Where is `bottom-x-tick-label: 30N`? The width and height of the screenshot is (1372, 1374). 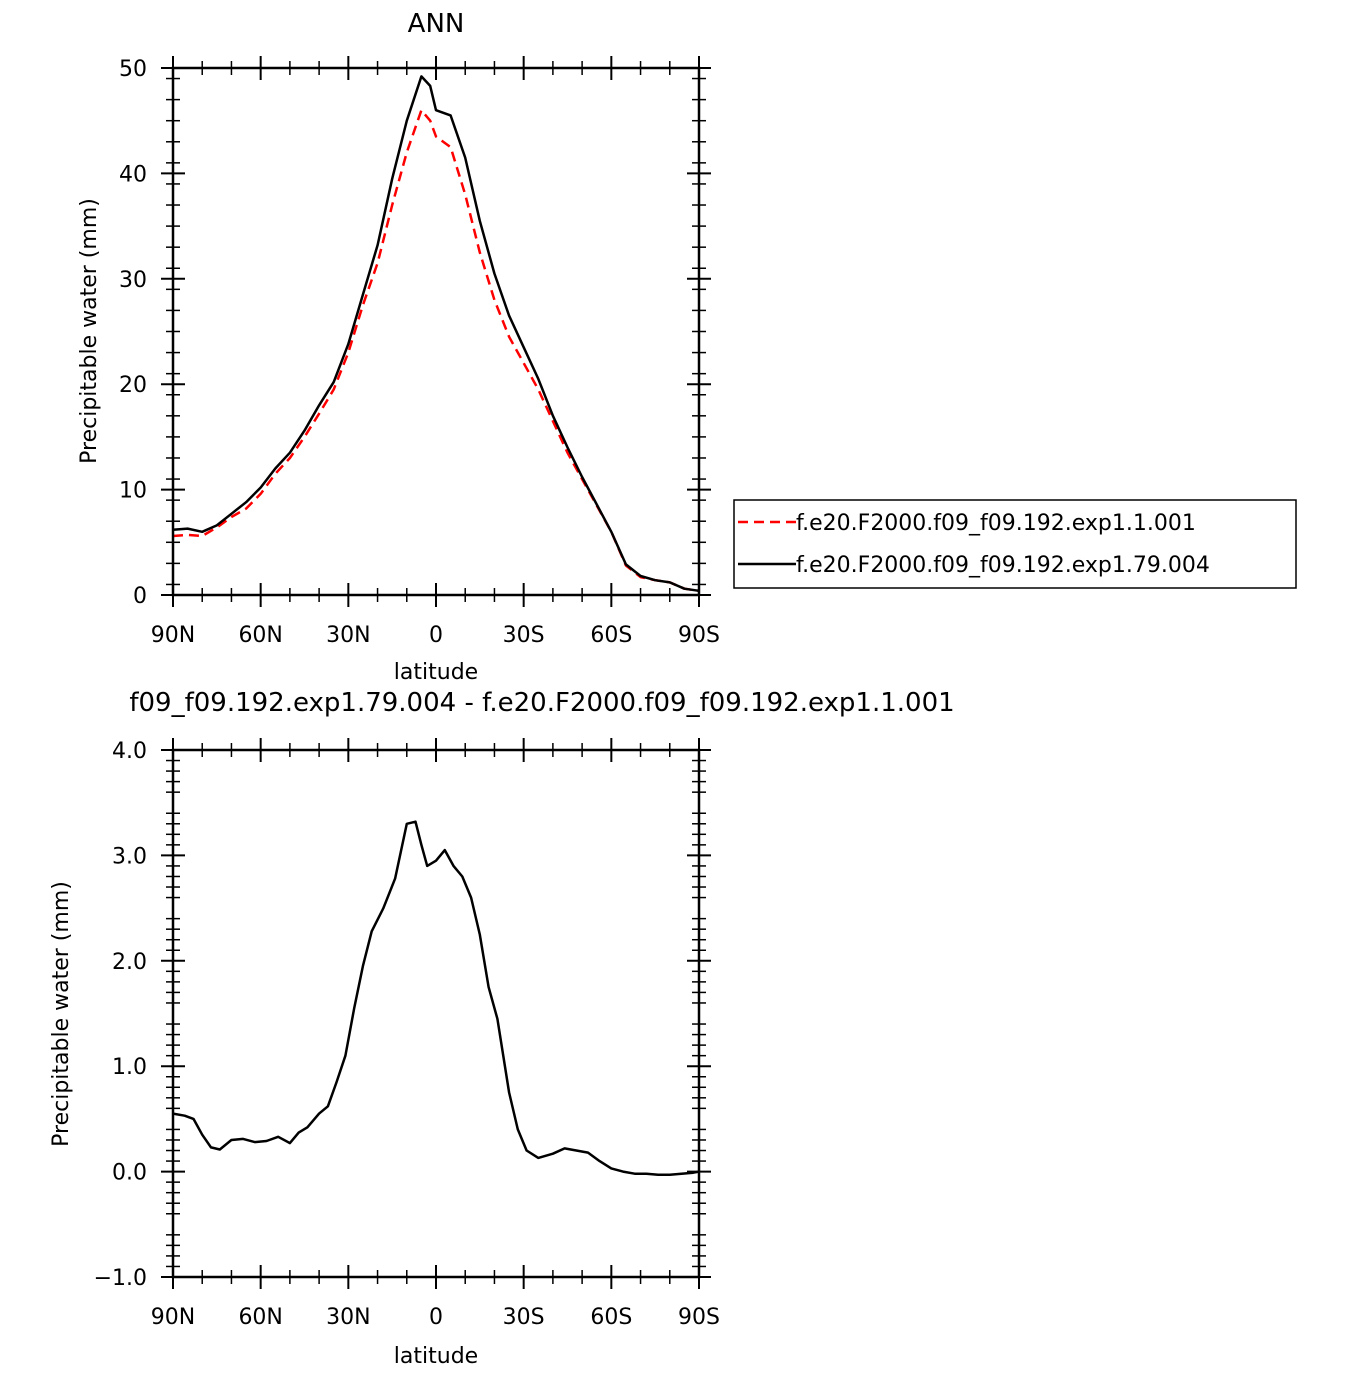 bottom-x-tick-label: 30N is located at coordinates (348, 1317).